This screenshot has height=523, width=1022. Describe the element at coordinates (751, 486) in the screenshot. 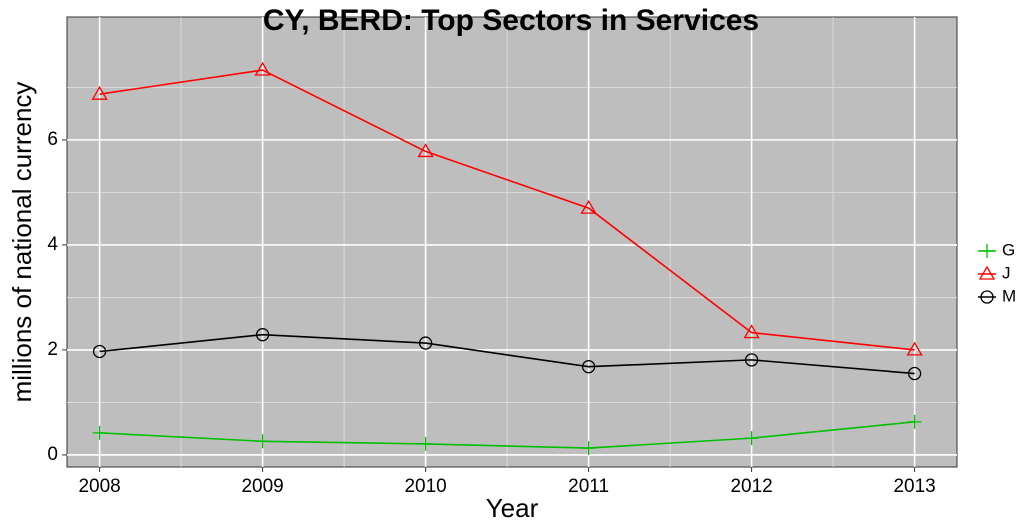

I see `x-tick-label: 2012` at that location.